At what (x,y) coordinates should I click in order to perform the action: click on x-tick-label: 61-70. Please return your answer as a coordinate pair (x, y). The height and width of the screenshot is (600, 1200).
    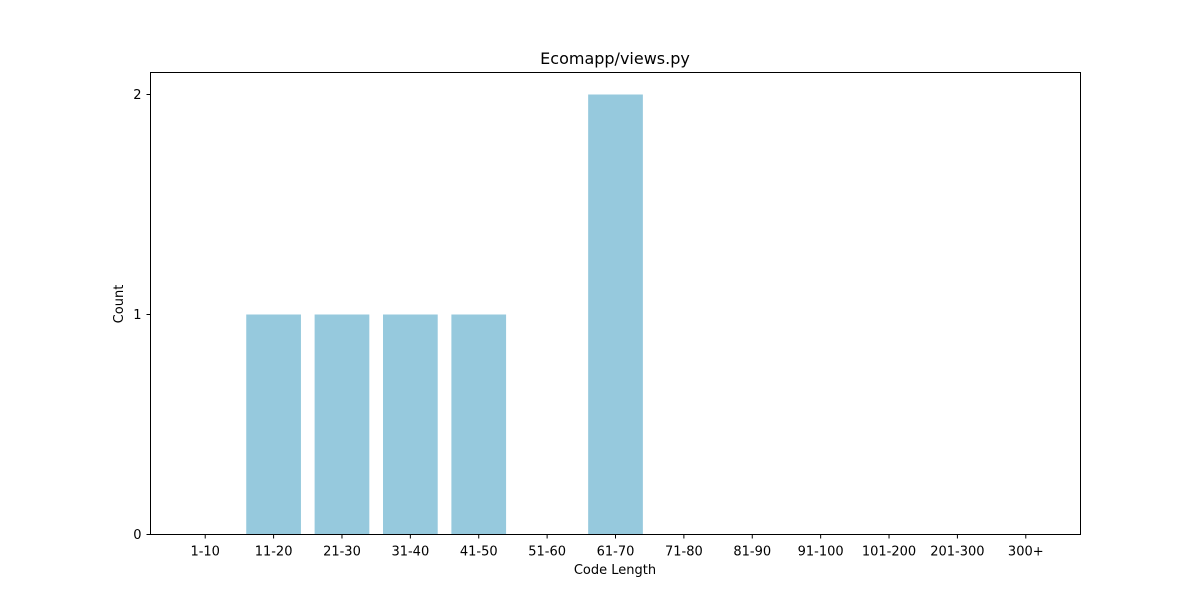
    Looking at the image, I should click on (616, 552).